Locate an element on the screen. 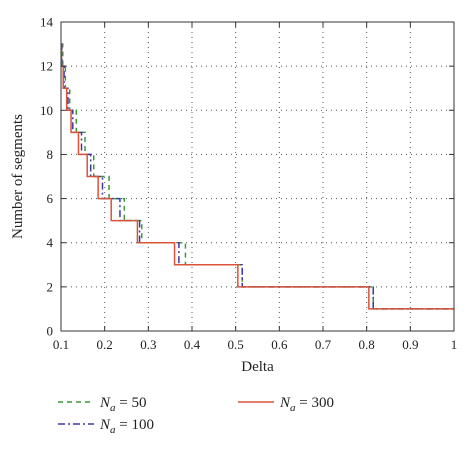 Image resolution: width=474 pixels, height=452 pixels. y-tick-label: 10 is located at coordinates (46, 110).